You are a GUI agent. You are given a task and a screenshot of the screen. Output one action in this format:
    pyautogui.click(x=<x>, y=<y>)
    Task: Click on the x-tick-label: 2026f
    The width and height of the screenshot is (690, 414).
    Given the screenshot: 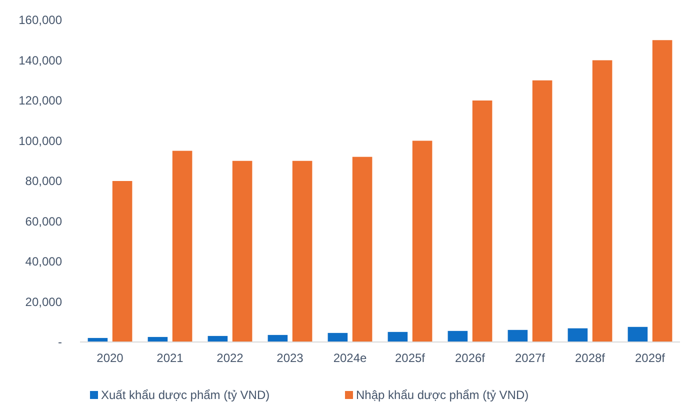 What is the action you would take?
    pyautogui.click(x=470, y=358)
    